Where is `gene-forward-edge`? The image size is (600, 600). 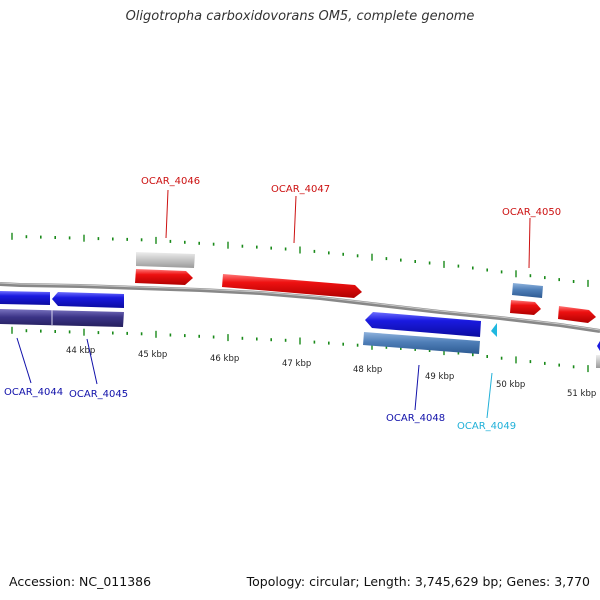
gene-forward-edge is located at coordinates (577, 314).